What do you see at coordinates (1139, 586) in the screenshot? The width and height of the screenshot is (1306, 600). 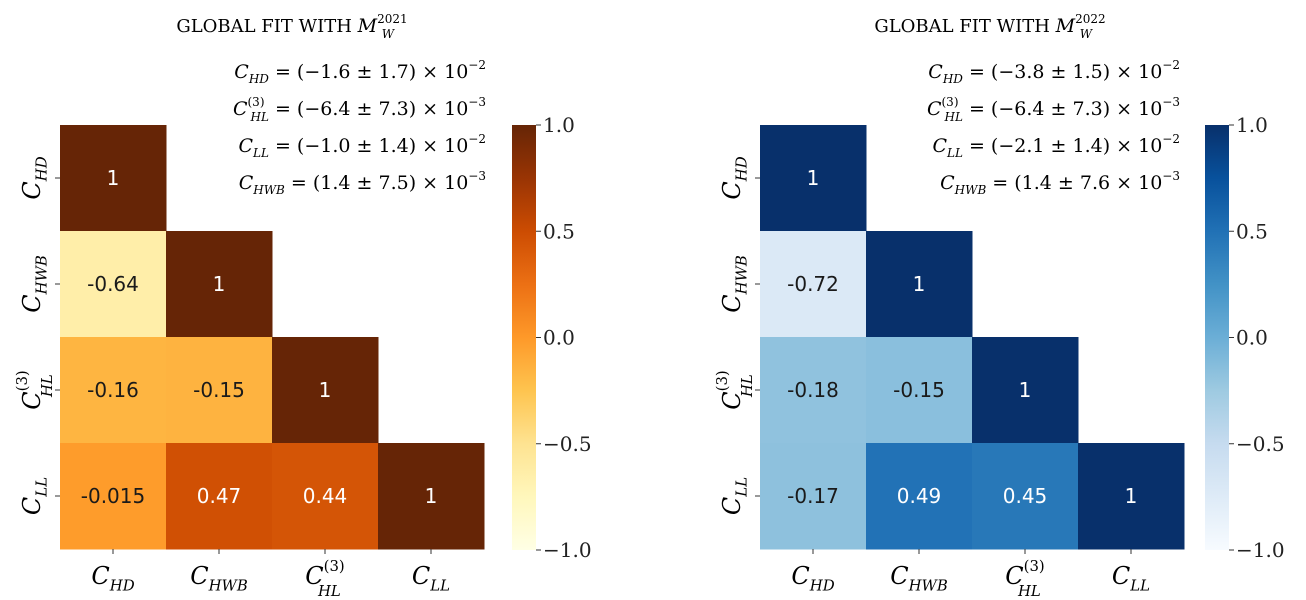 I see `x-label-ll-sub: LL` at bounding box center [1139, 586].